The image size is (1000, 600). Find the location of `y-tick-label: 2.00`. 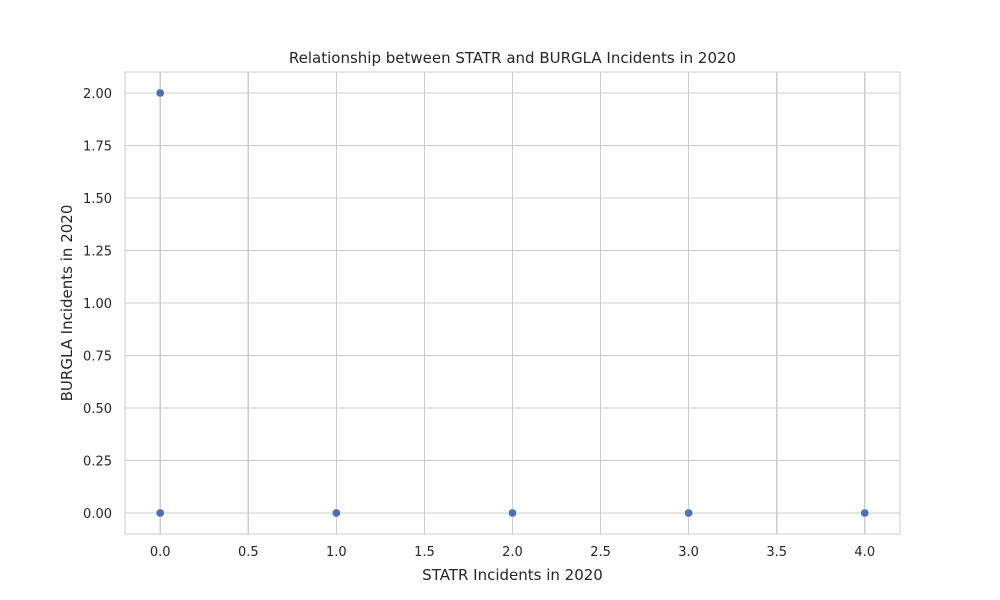

y-tick-label: 2.00 is located at coordinates (97, 94).